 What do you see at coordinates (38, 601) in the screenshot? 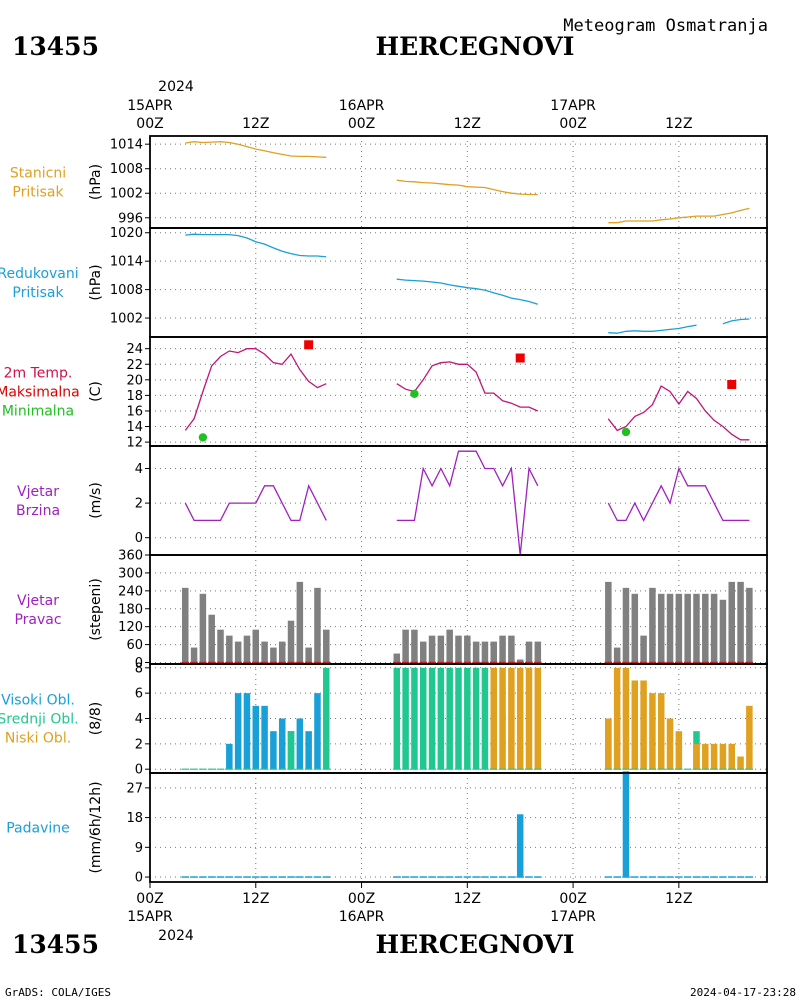
I see `panel-title-line: Vjetar` at bounding box center [38, 601].